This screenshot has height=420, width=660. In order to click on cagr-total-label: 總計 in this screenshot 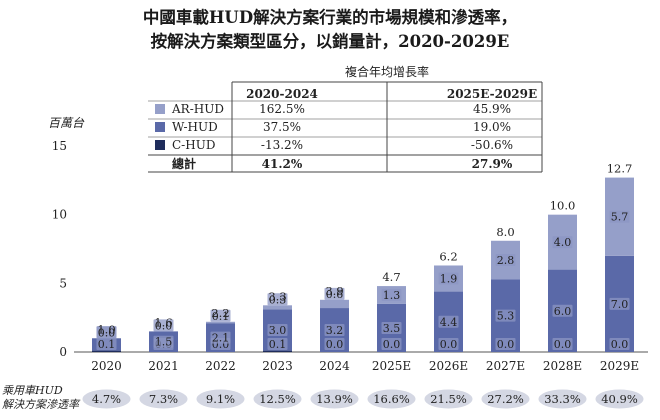, I will do `click(184, 163)`.